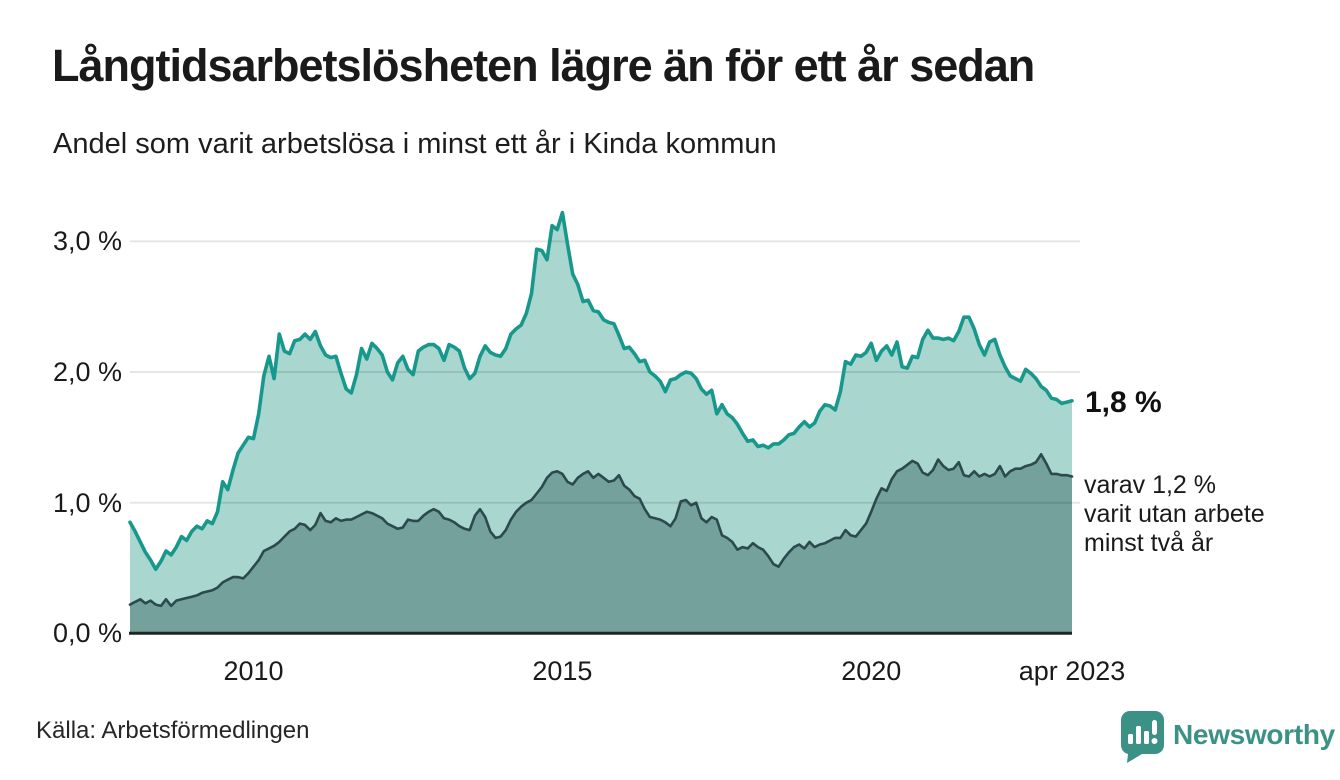 This screenshot has width=1340, height=780. What do you see at coordinates (87, 633) in the screenshot?
I see `y-tick-label: 0,0 %` at bounding box center [87, 633].